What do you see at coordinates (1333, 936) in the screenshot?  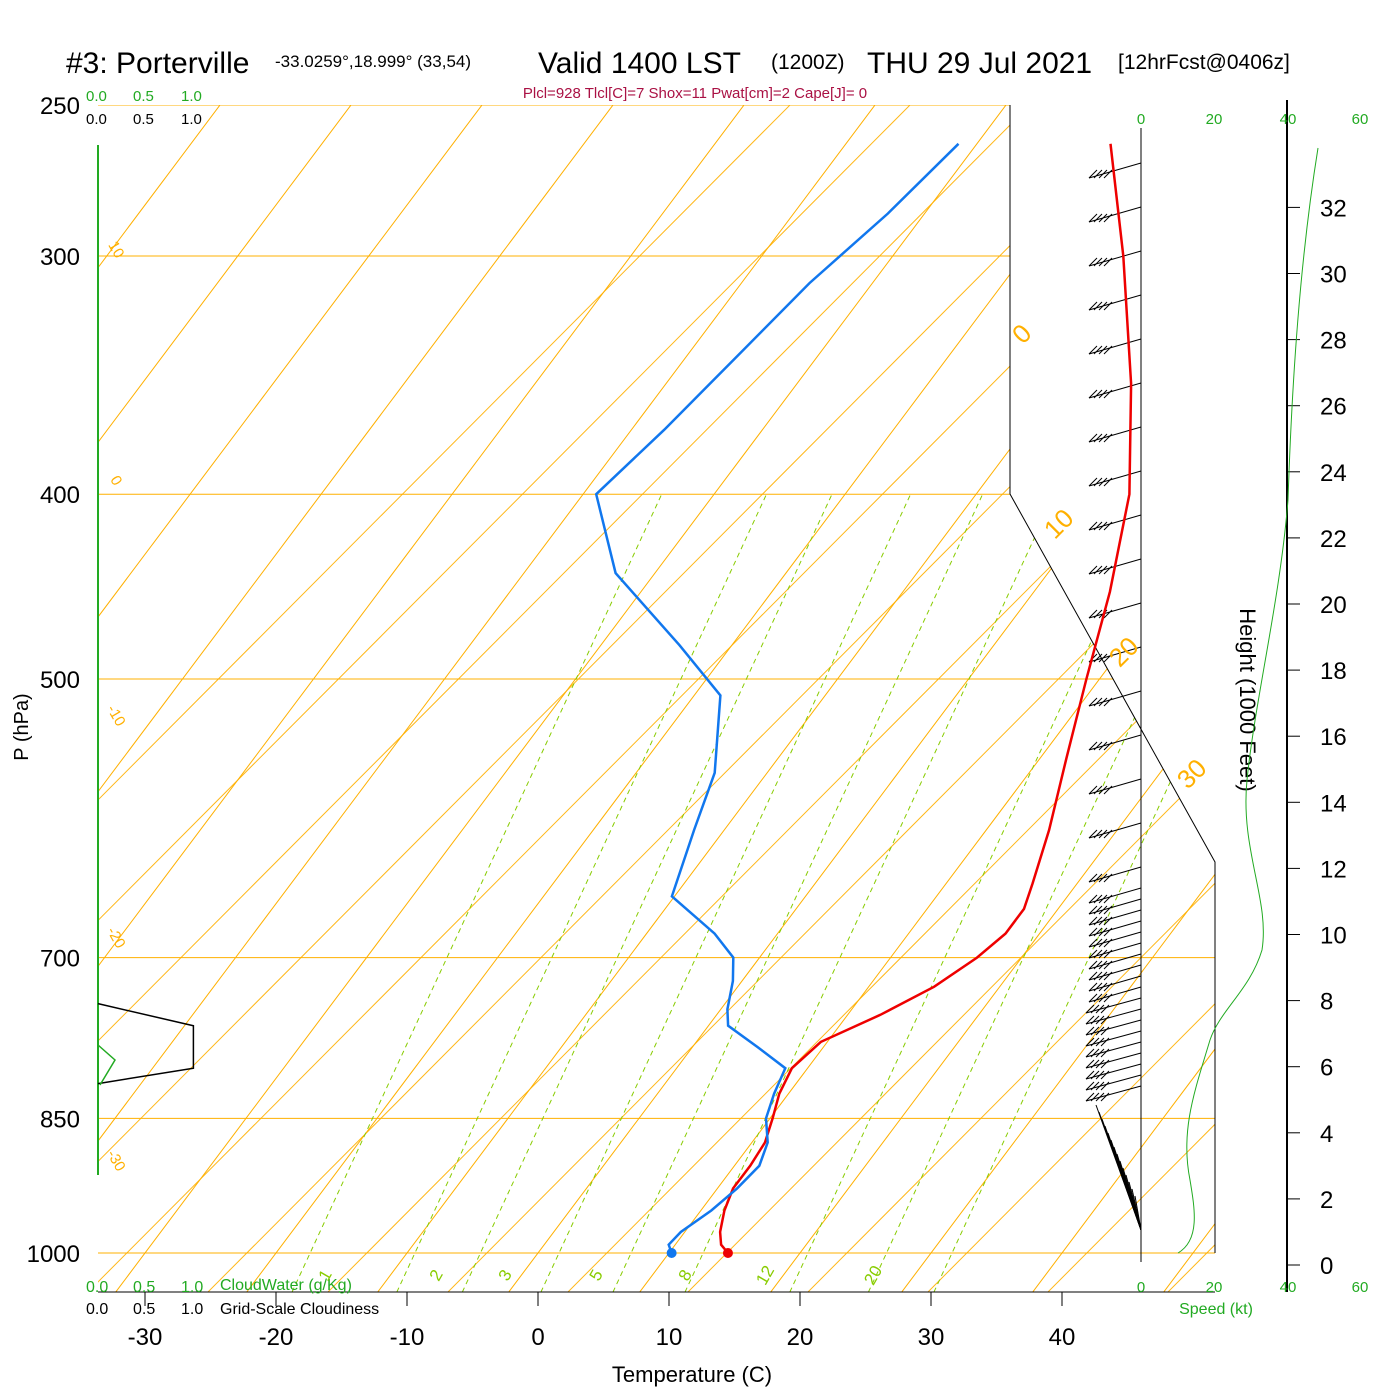 I see `height-tick-label: 10` at bounding box center [1333, 936].